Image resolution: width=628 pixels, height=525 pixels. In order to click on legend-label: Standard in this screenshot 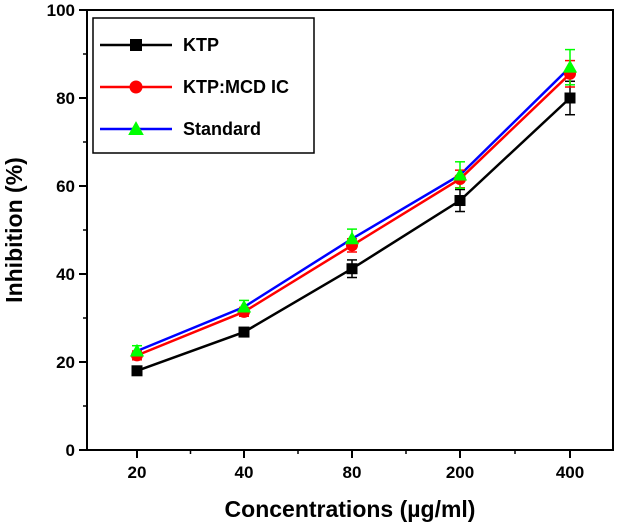, I will do `click(222, 129)`.